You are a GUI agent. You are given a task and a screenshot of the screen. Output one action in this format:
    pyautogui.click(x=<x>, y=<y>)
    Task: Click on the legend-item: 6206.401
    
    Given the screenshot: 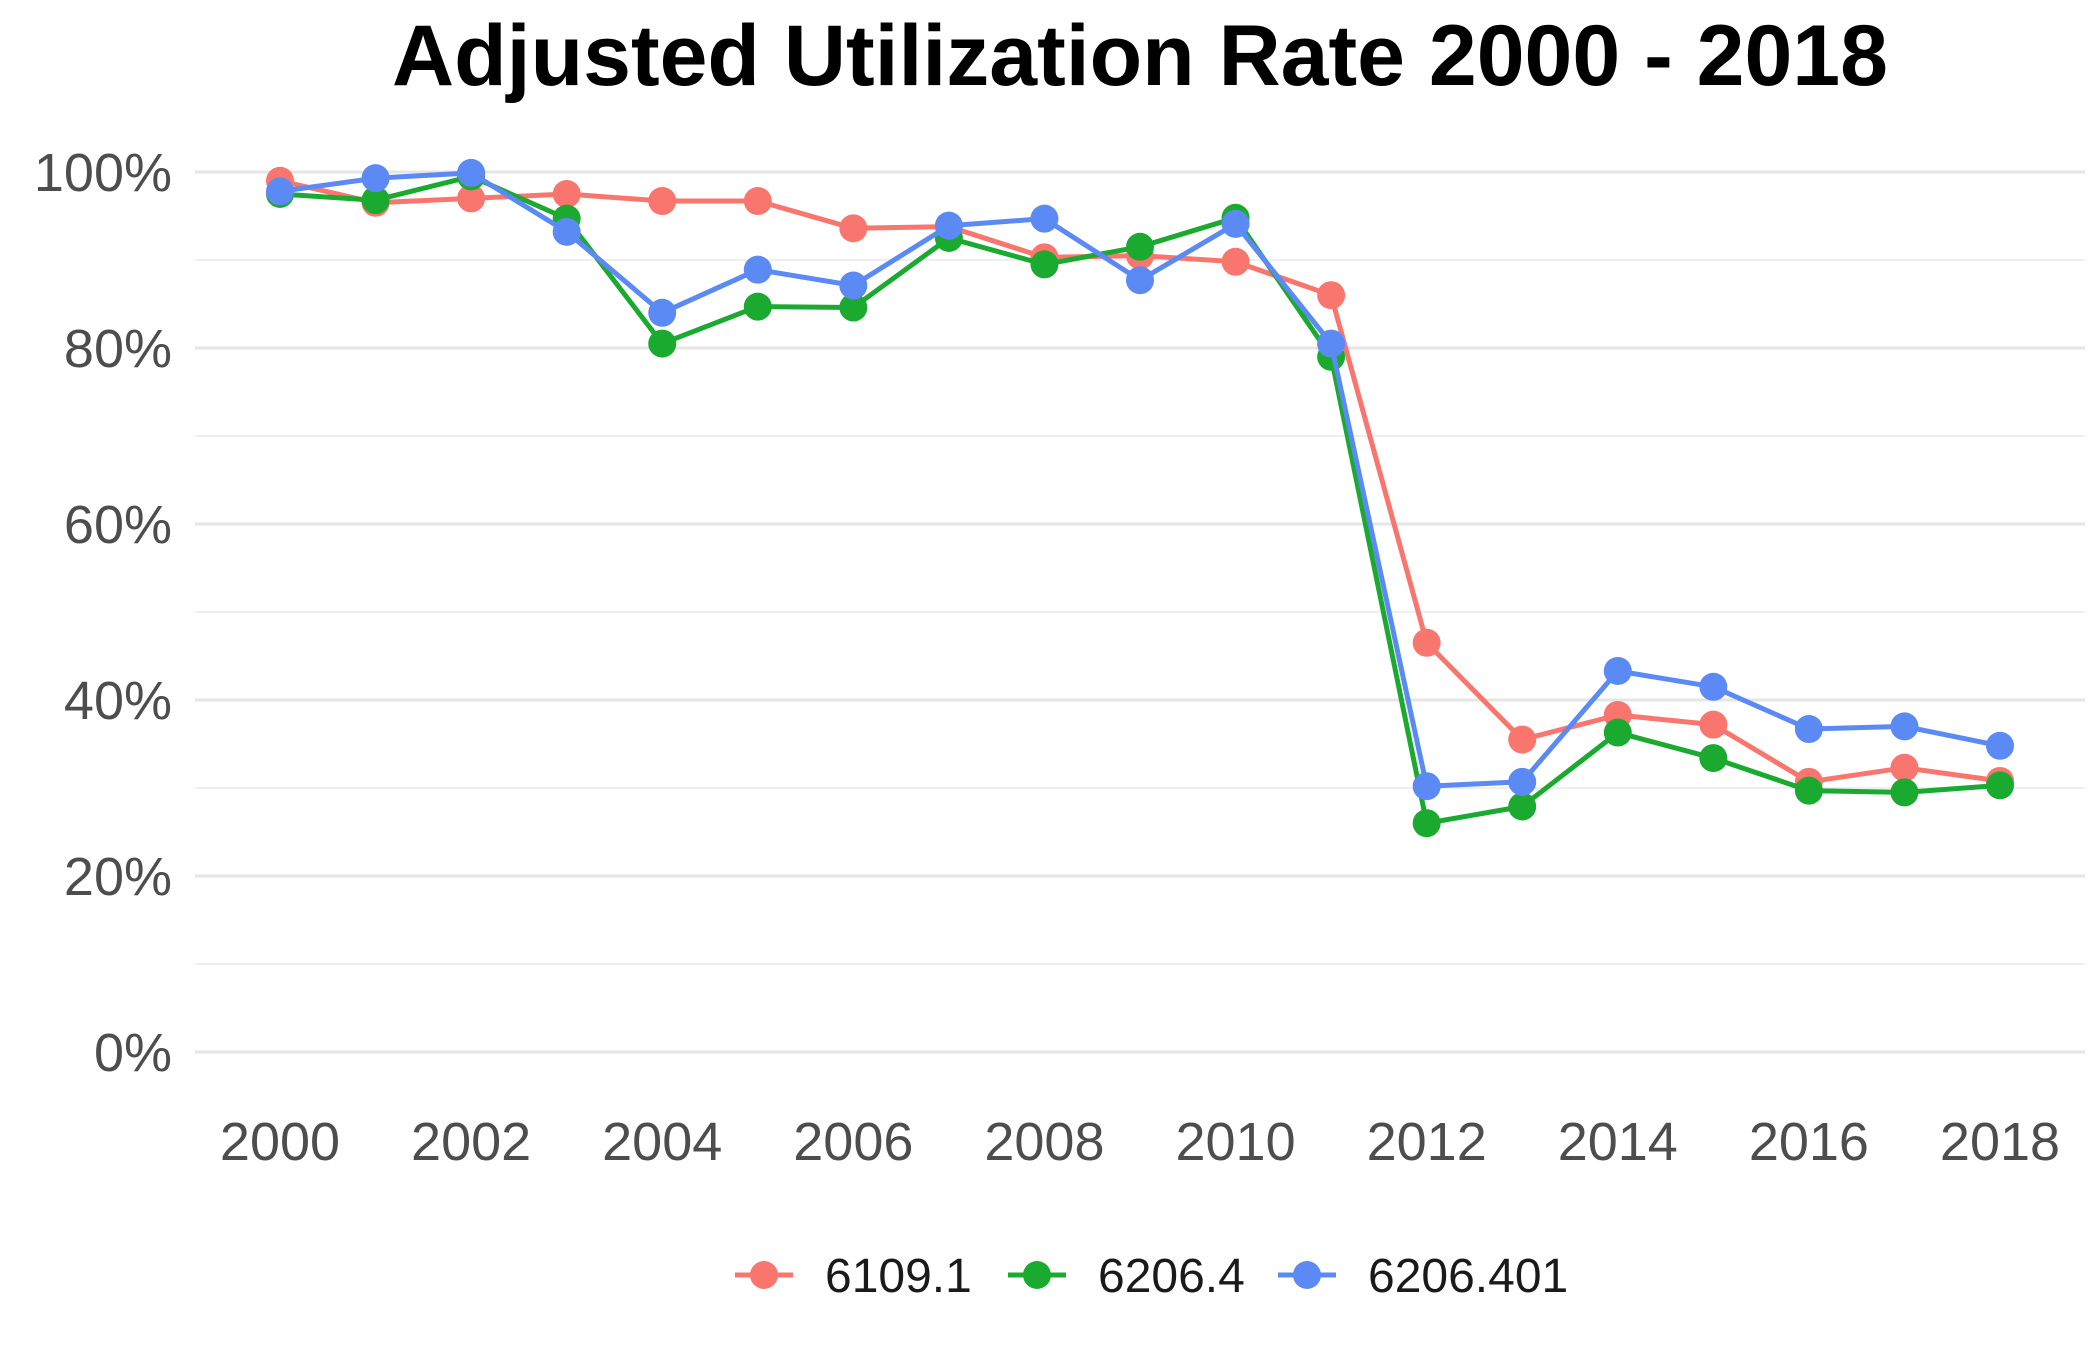 What is the action you would take?
    pyautogui.click(x=1423, y=1276)
    